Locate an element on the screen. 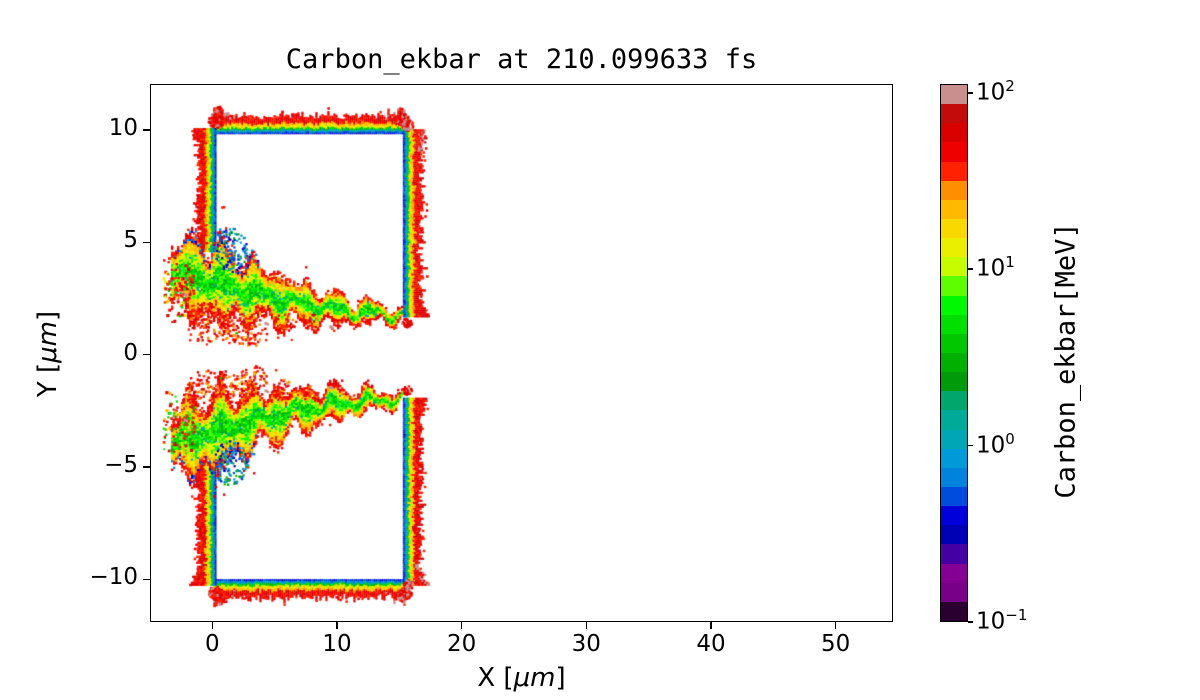  x-tick-label: 30 is located at coordinates (586, 644).